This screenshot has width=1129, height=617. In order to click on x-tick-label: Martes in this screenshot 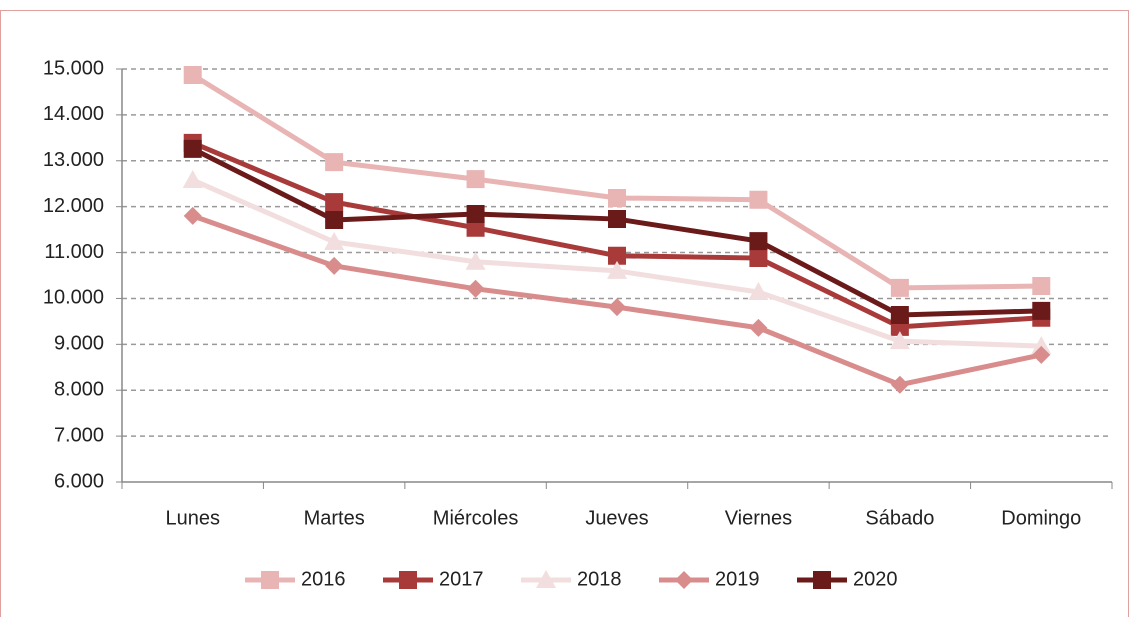, I will do `click(334, 518)`.